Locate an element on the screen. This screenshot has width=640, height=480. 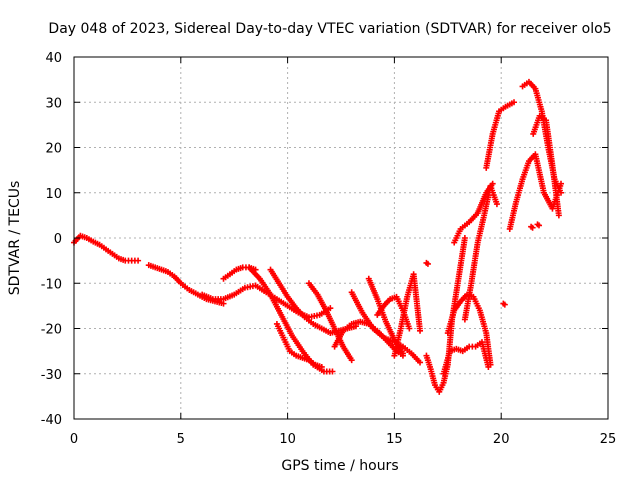
x-tick-label: 15 is located at coordinates (394, 439).